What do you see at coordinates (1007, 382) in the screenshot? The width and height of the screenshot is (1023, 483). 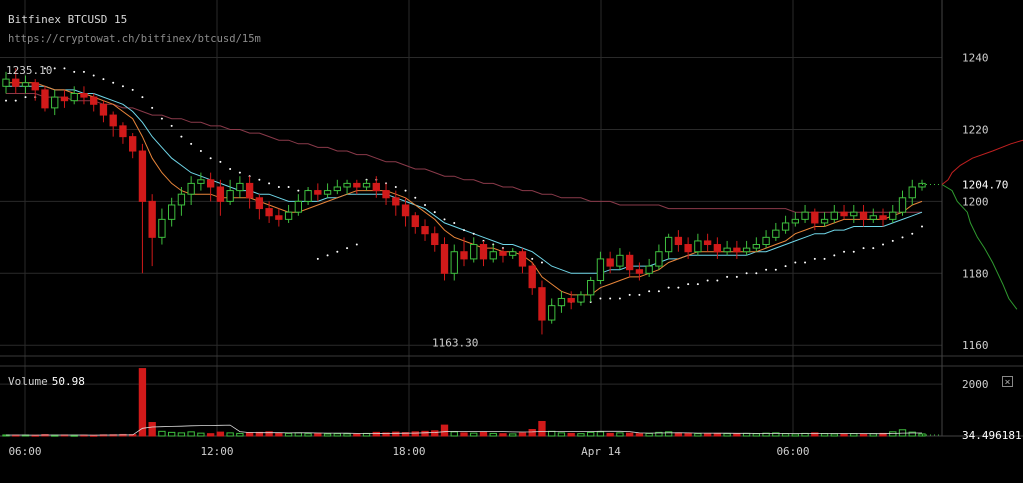 I see `close-icon: ×` at bounding box center [1007, 382].